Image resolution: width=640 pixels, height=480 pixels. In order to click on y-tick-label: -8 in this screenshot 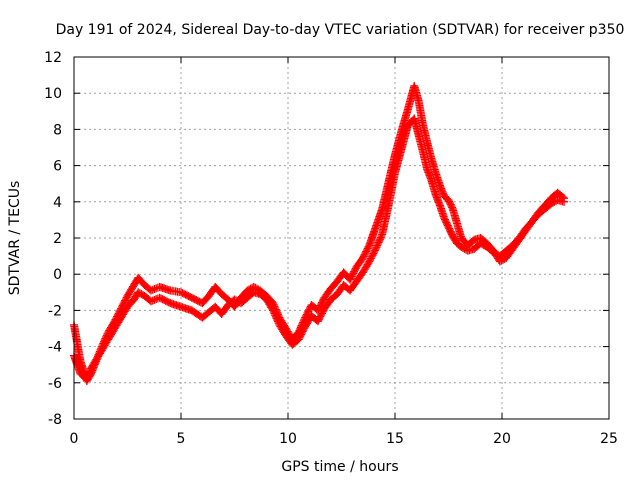, I will do `click(55, 420)`.